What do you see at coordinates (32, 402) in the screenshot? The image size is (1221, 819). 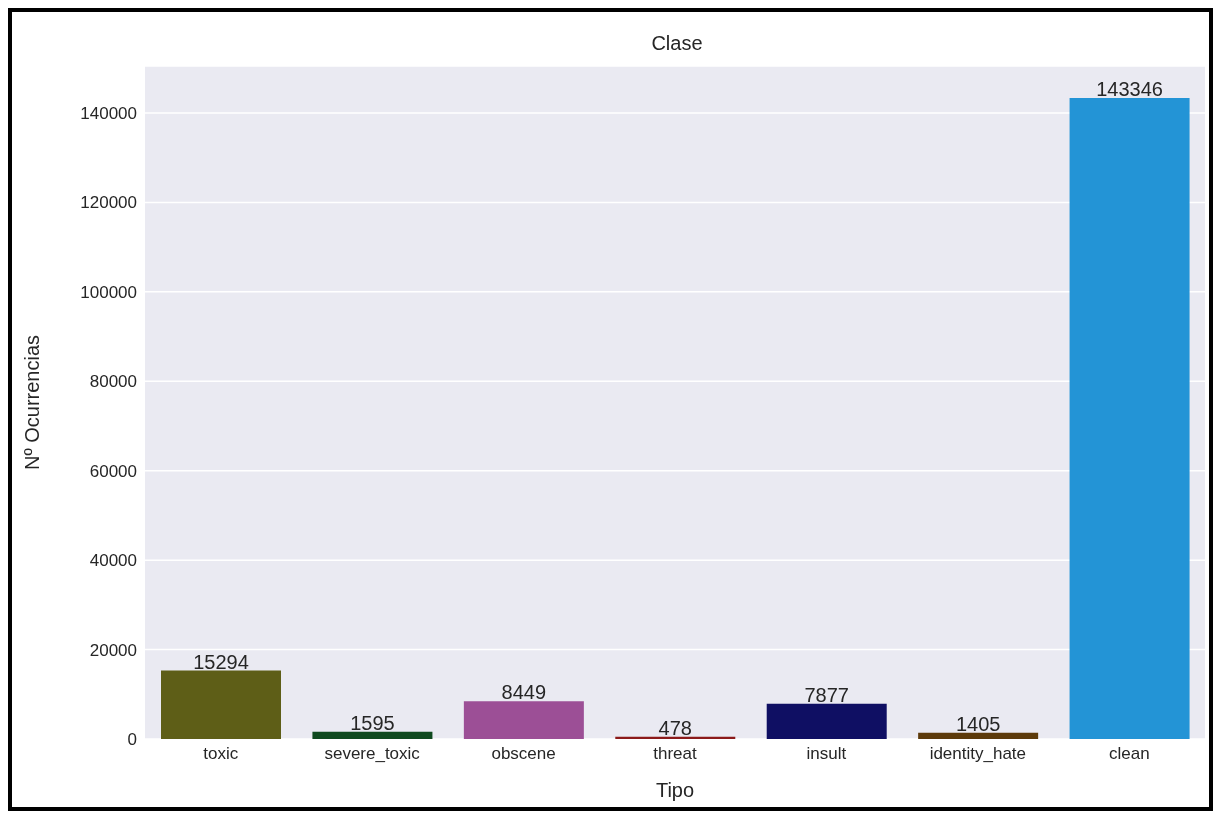 I see `y-axis-title: Nº Ocurrencias` at bounding box center [32, 402].